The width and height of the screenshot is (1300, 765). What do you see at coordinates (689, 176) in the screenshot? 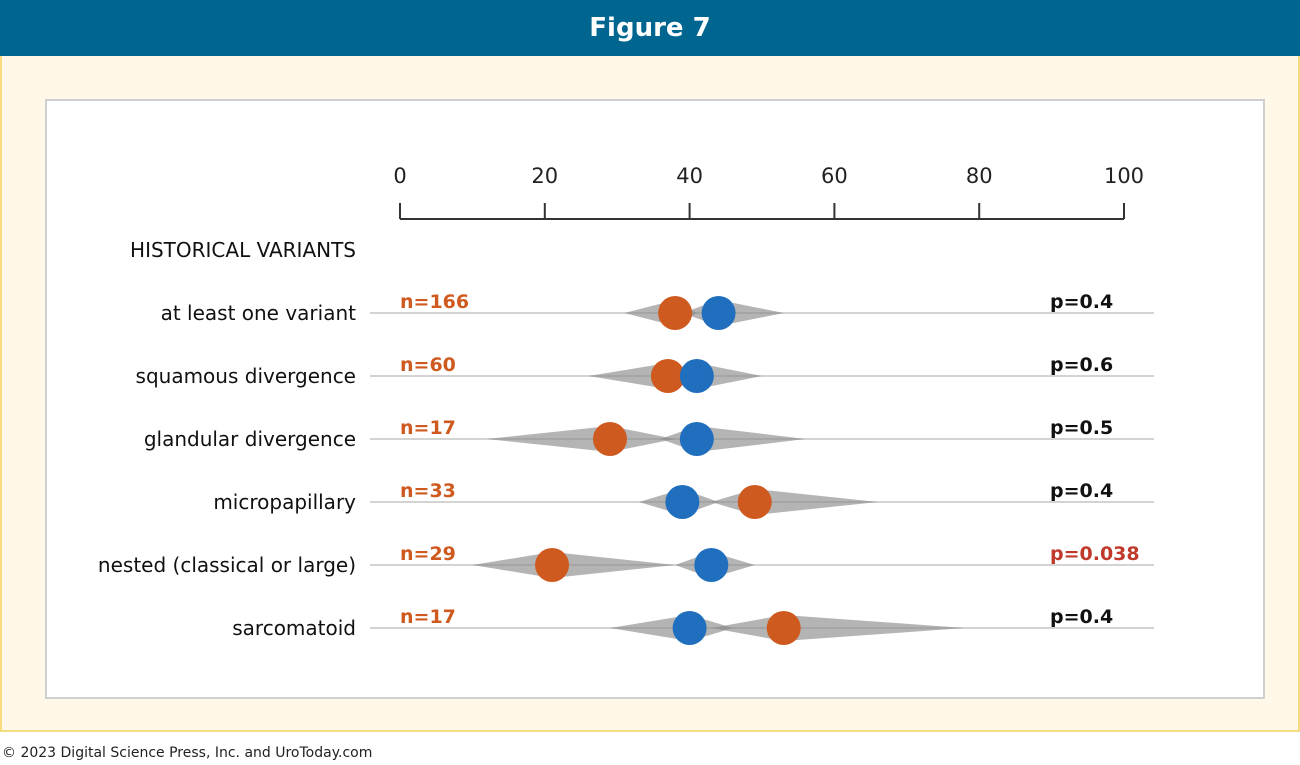
I see `x-tick-label: 40` at bounding box center [689, 176].